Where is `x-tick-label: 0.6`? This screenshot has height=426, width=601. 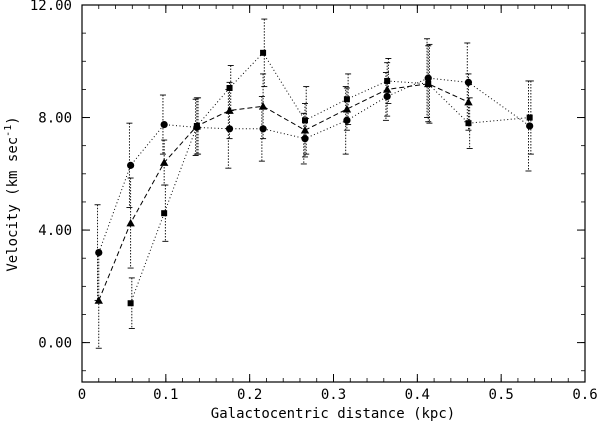
x-tick-label: 0.6 is located at coordinates (584, 395).